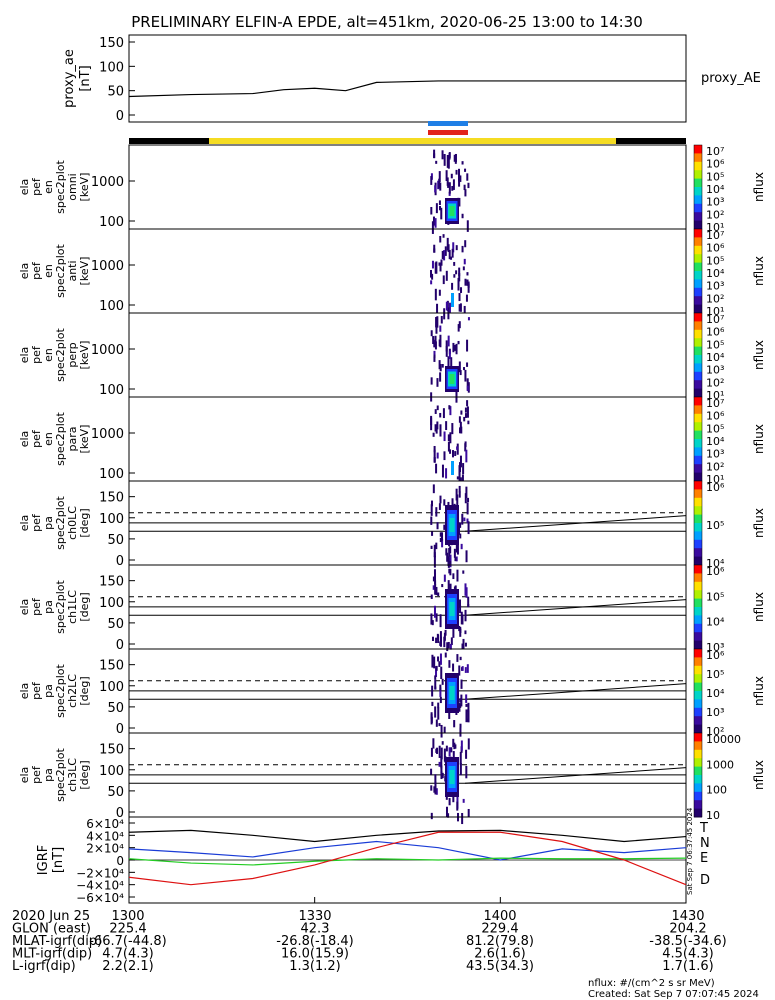  Describe the element at coordinates (448, 123) in the screenshot. I see `science-zone-marker-blue` at that location.